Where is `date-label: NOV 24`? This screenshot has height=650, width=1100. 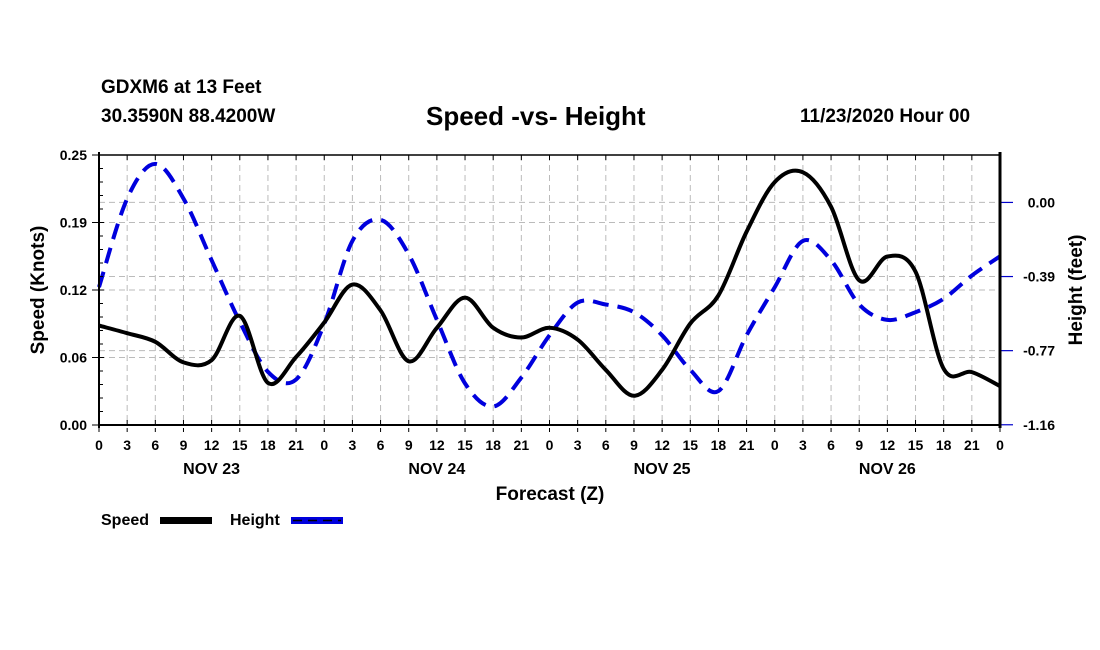 date-label: NOV 24 is located at coordinates (436, 469).